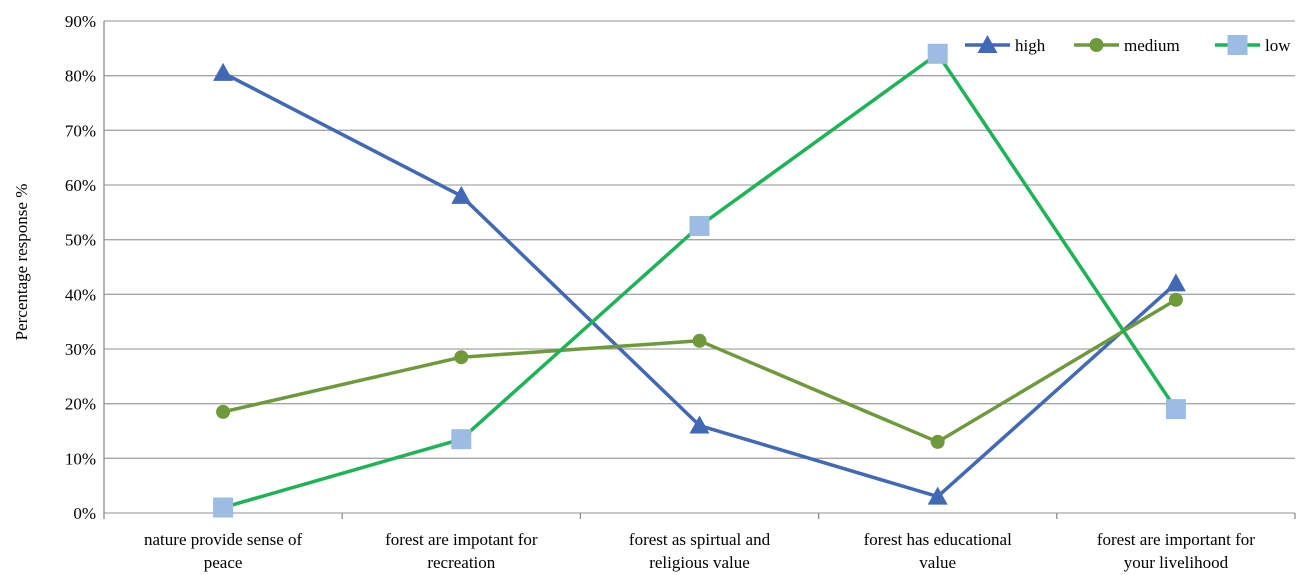  What do you see at coordinates (1030, 45) in the screenshot?
I see `legend-label: high` at bounding box center [1030, 45].